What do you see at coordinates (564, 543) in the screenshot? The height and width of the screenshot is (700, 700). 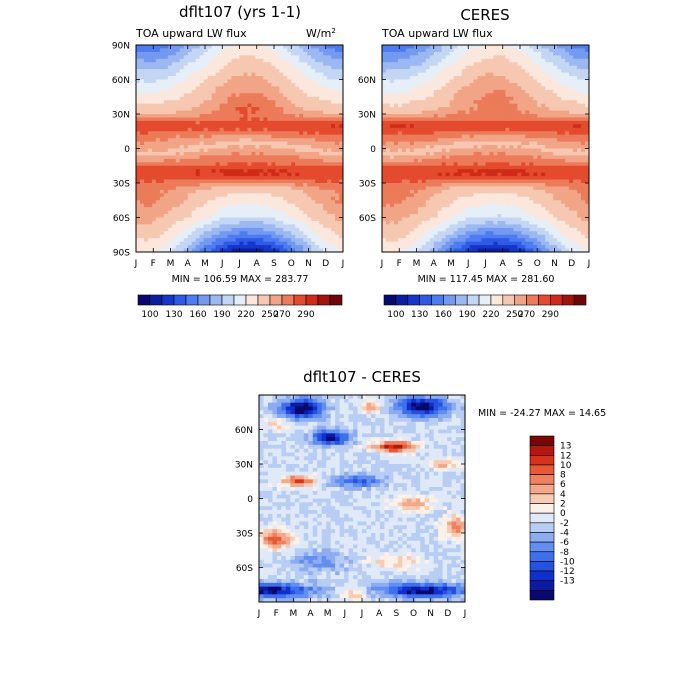 I see `colorbar-label: -6` at bounding box center [564, 543].